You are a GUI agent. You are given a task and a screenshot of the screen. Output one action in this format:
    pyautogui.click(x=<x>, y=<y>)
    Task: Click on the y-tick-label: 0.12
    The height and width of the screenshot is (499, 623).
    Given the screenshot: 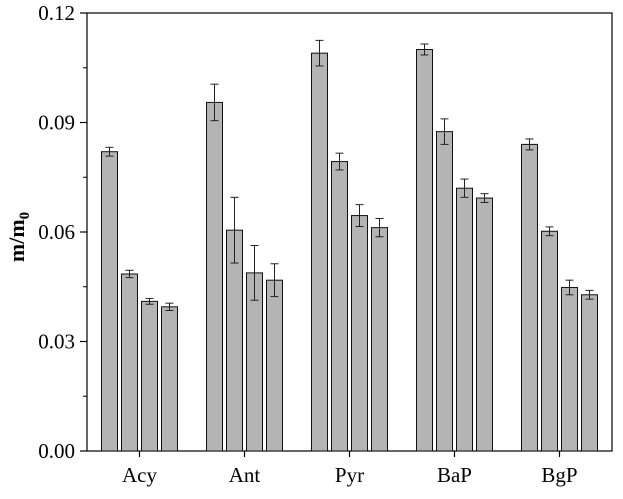 What is the action you would take?
    pyautogui.click(x=56, y=13)
    